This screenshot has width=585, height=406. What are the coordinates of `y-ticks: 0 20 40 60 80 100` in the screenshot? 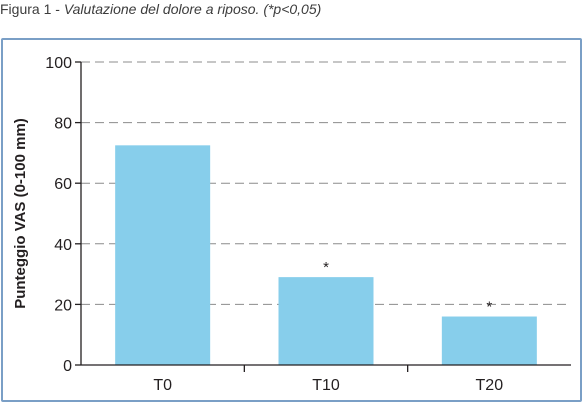 It's located at (63, 215).